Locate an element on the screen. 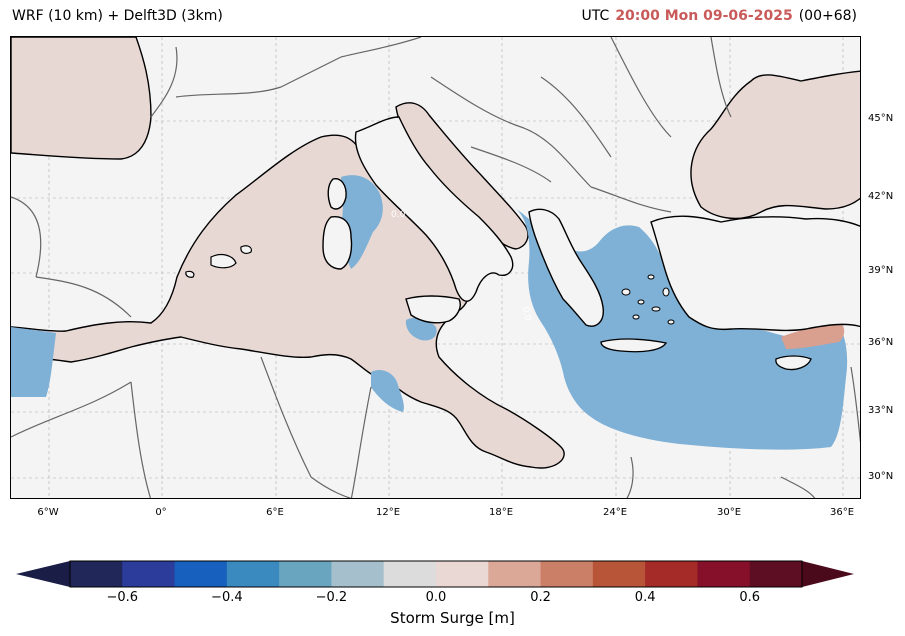 The image size is (905, 636). eastern-mediterranean is located at coordinates (682, 329).